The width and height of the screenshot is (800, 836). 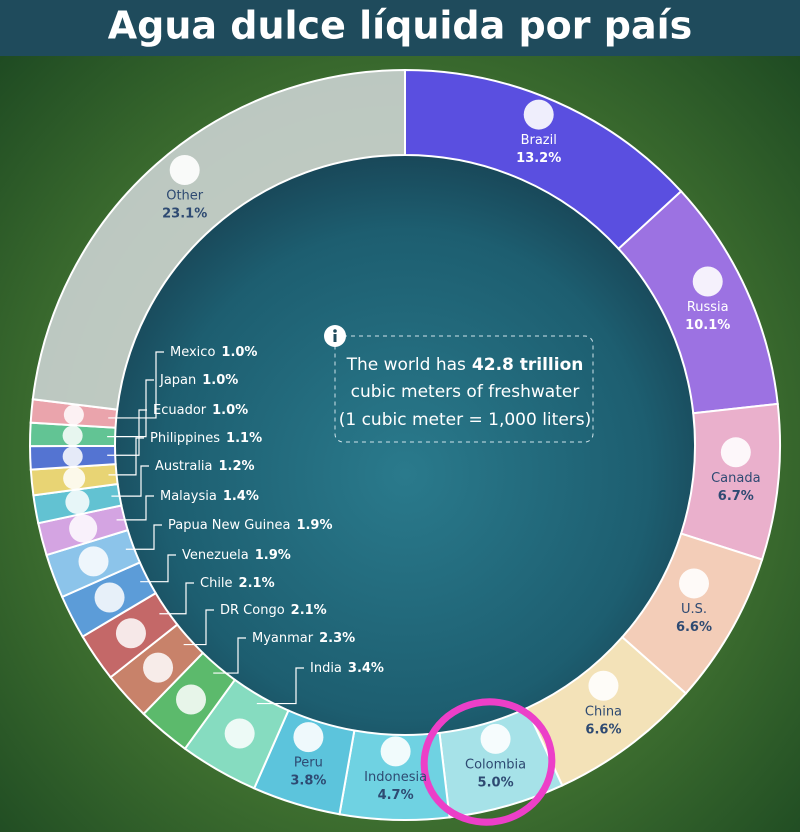 I want to click on value-label: 1.2%, so click(x=237, y=466).